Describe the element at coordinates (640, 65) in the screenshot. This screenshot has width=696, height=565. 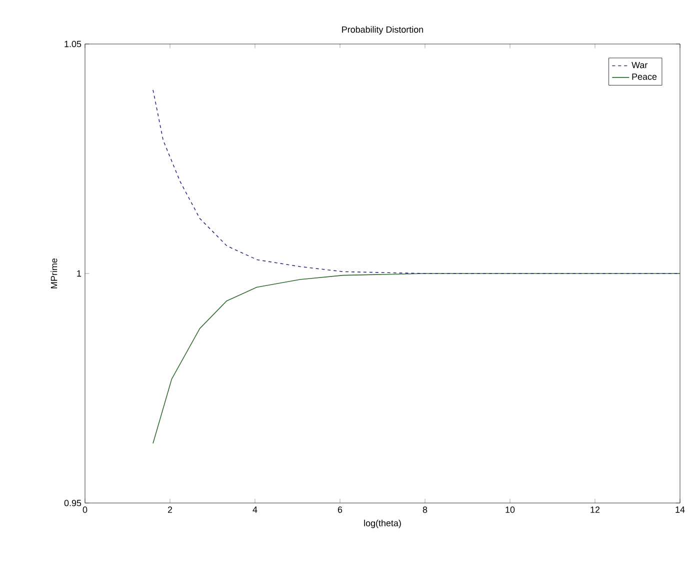
I see `legend-label: War` at that location.